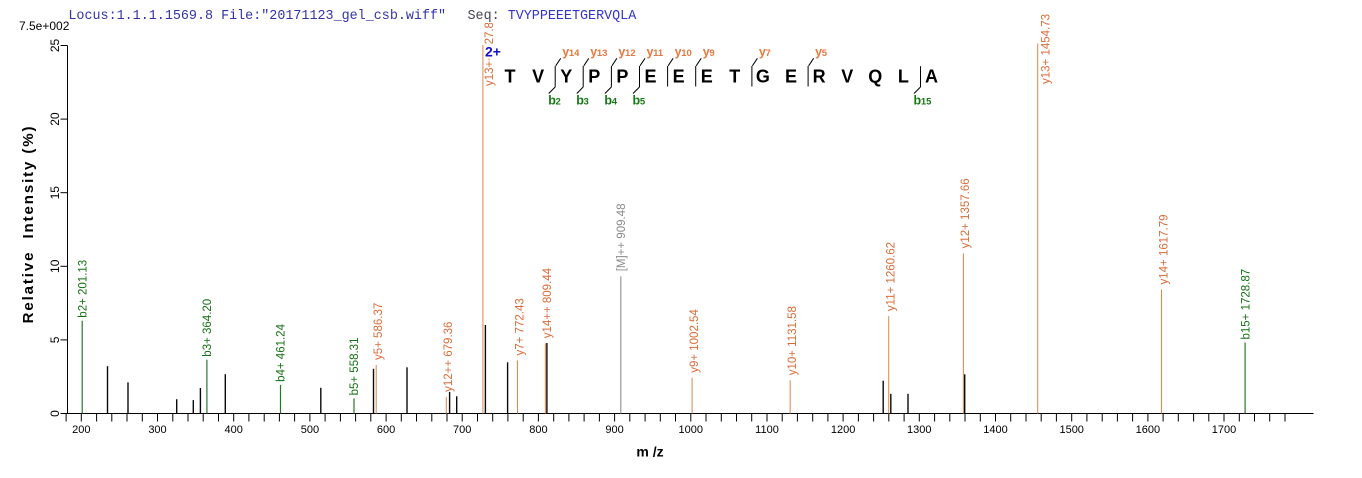 Image resolution: width=1362 pixels, height=478 pixels. I want to click on svg-text: 10, so click(55, 266).